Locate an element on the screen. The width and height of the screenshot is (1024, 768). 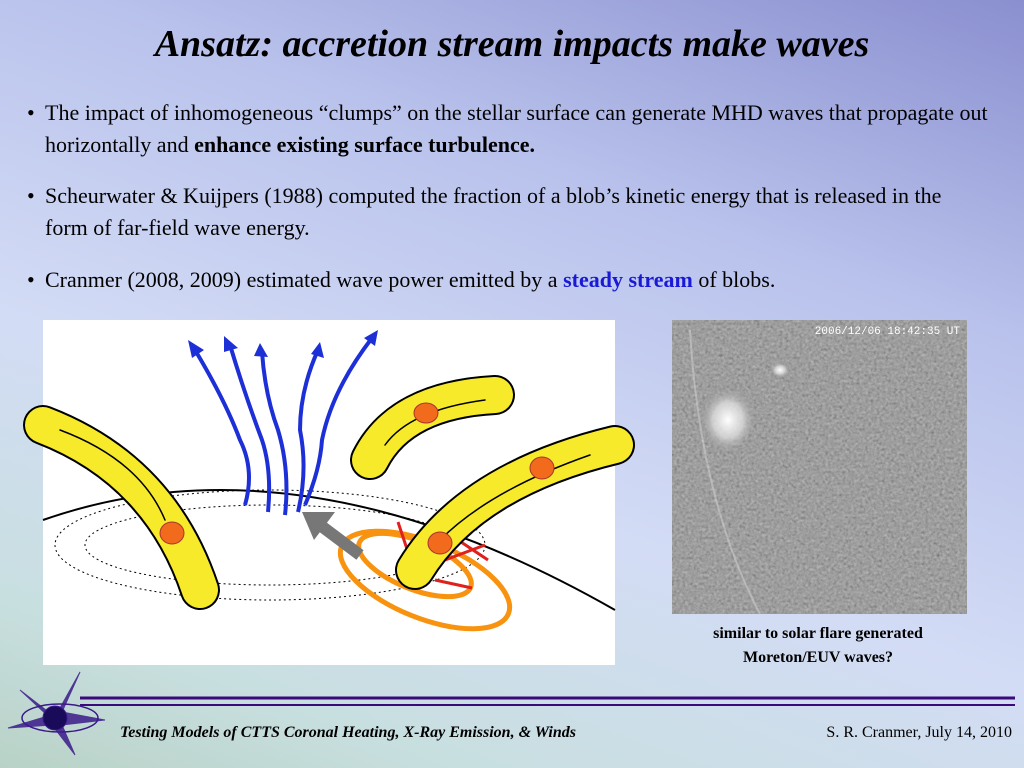
image-timestamp: 2006/12/06 18:42:35 UT is located at coordinates (888, 332).